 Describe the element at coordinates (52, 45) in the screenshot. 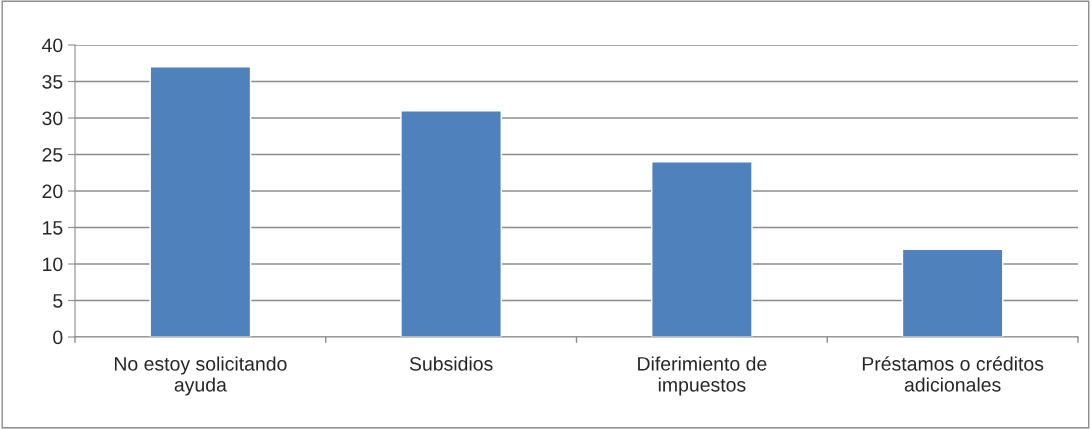

I see `y-tick-label: 40` at that location.